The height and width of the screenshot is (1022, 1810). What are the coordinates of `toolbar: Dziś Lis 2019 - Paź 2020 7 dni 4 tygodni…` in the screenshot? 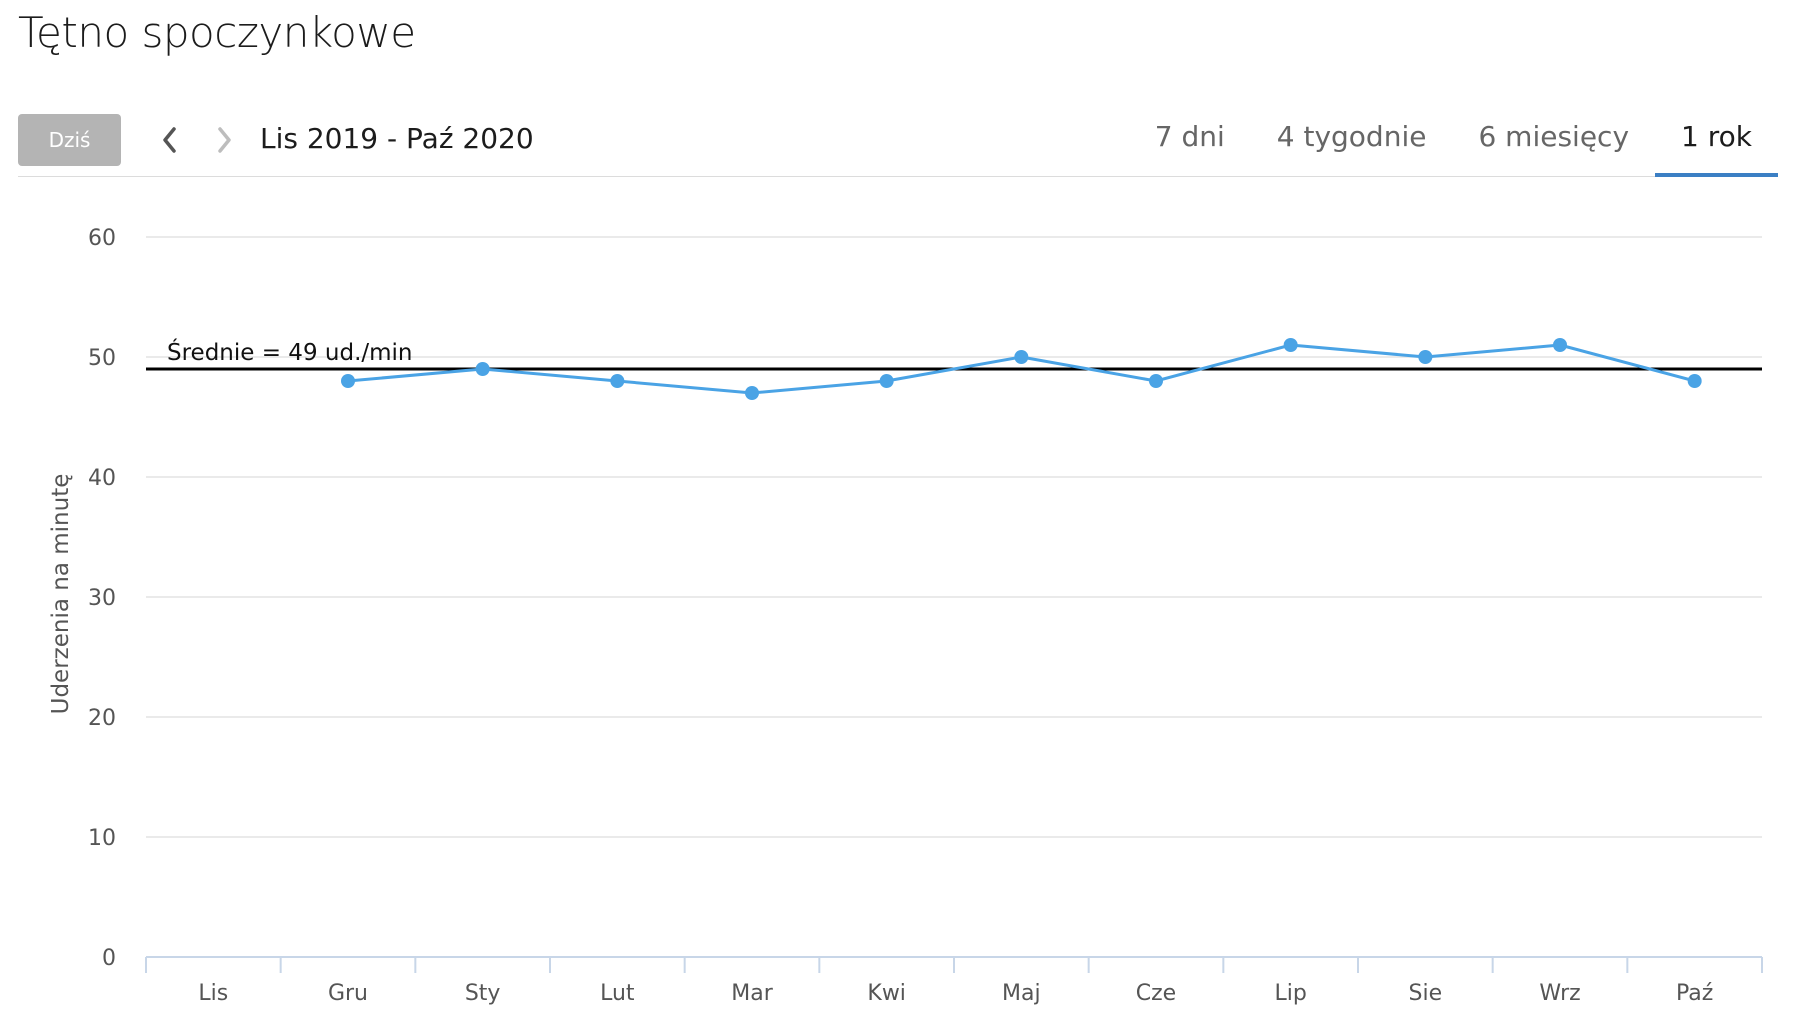 It's located at (898, 144).